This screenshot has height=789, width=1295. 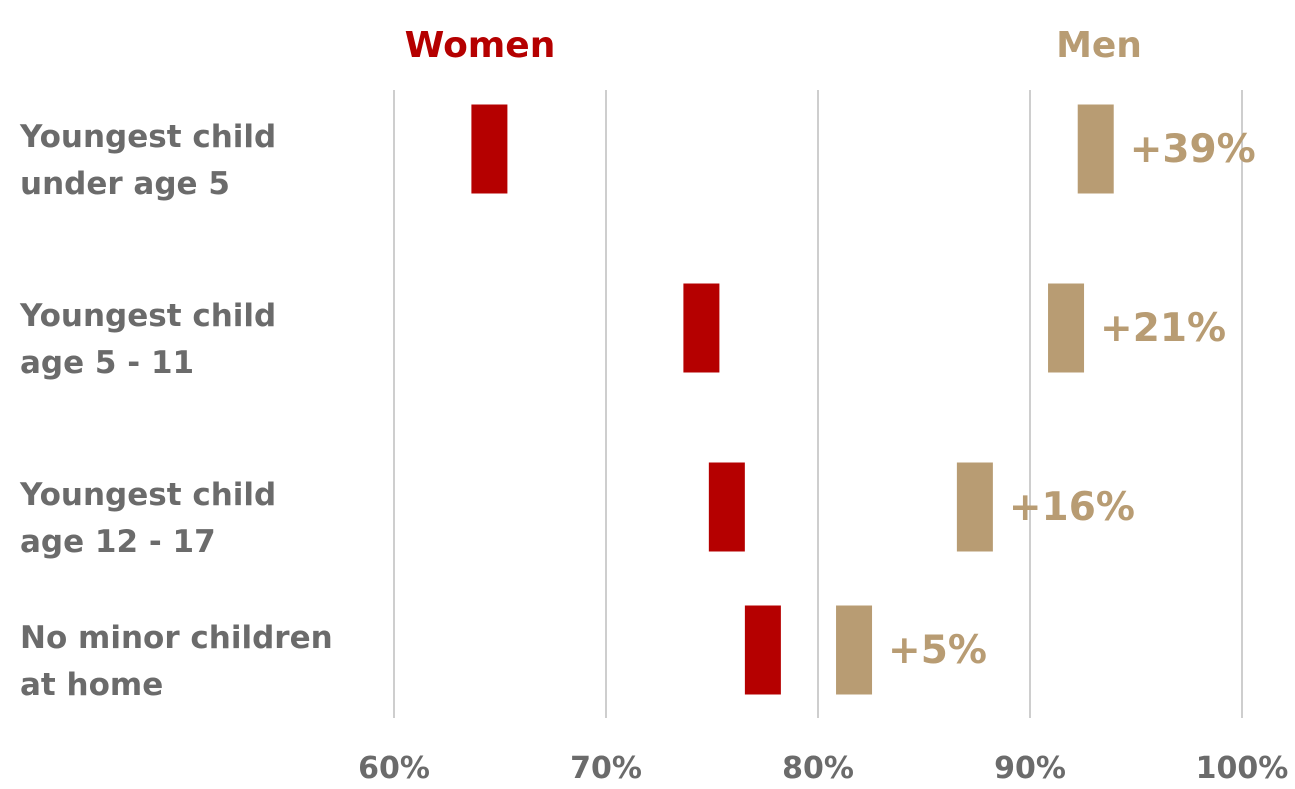 What do you see at coordinates (176, 638) in the screenshot?
I see `category-label: No minor children` at bounding box center [176, 638].